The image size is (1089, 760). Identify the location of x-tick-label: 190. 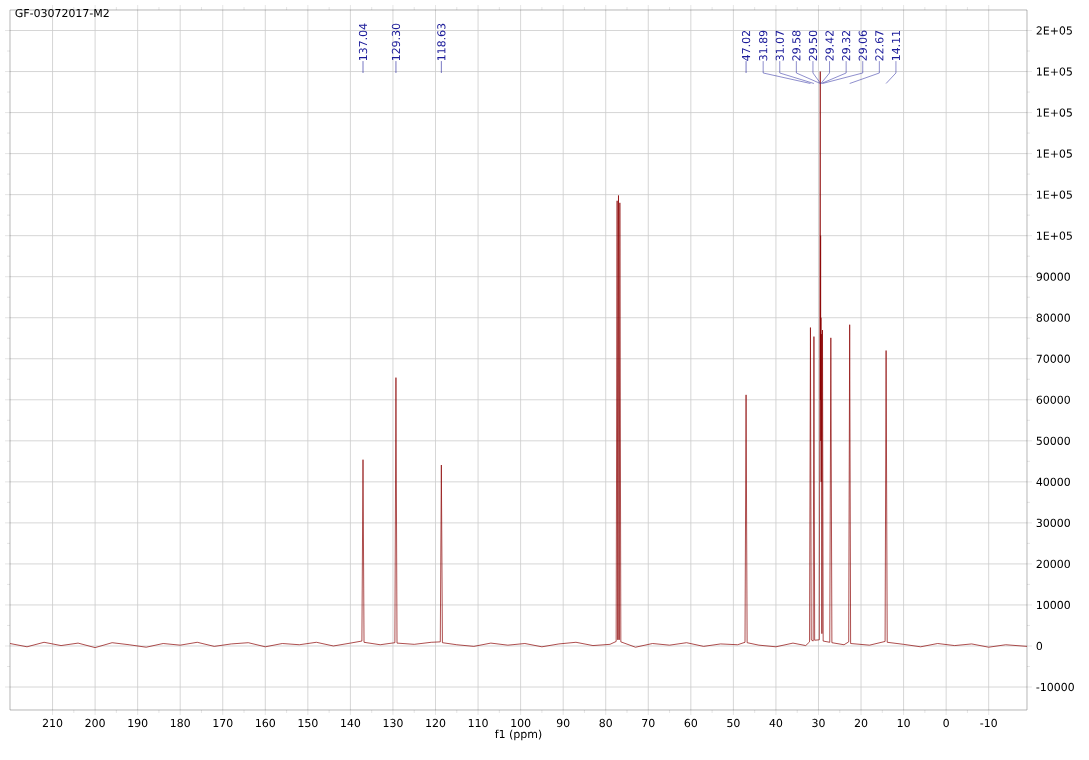
(138, 723).